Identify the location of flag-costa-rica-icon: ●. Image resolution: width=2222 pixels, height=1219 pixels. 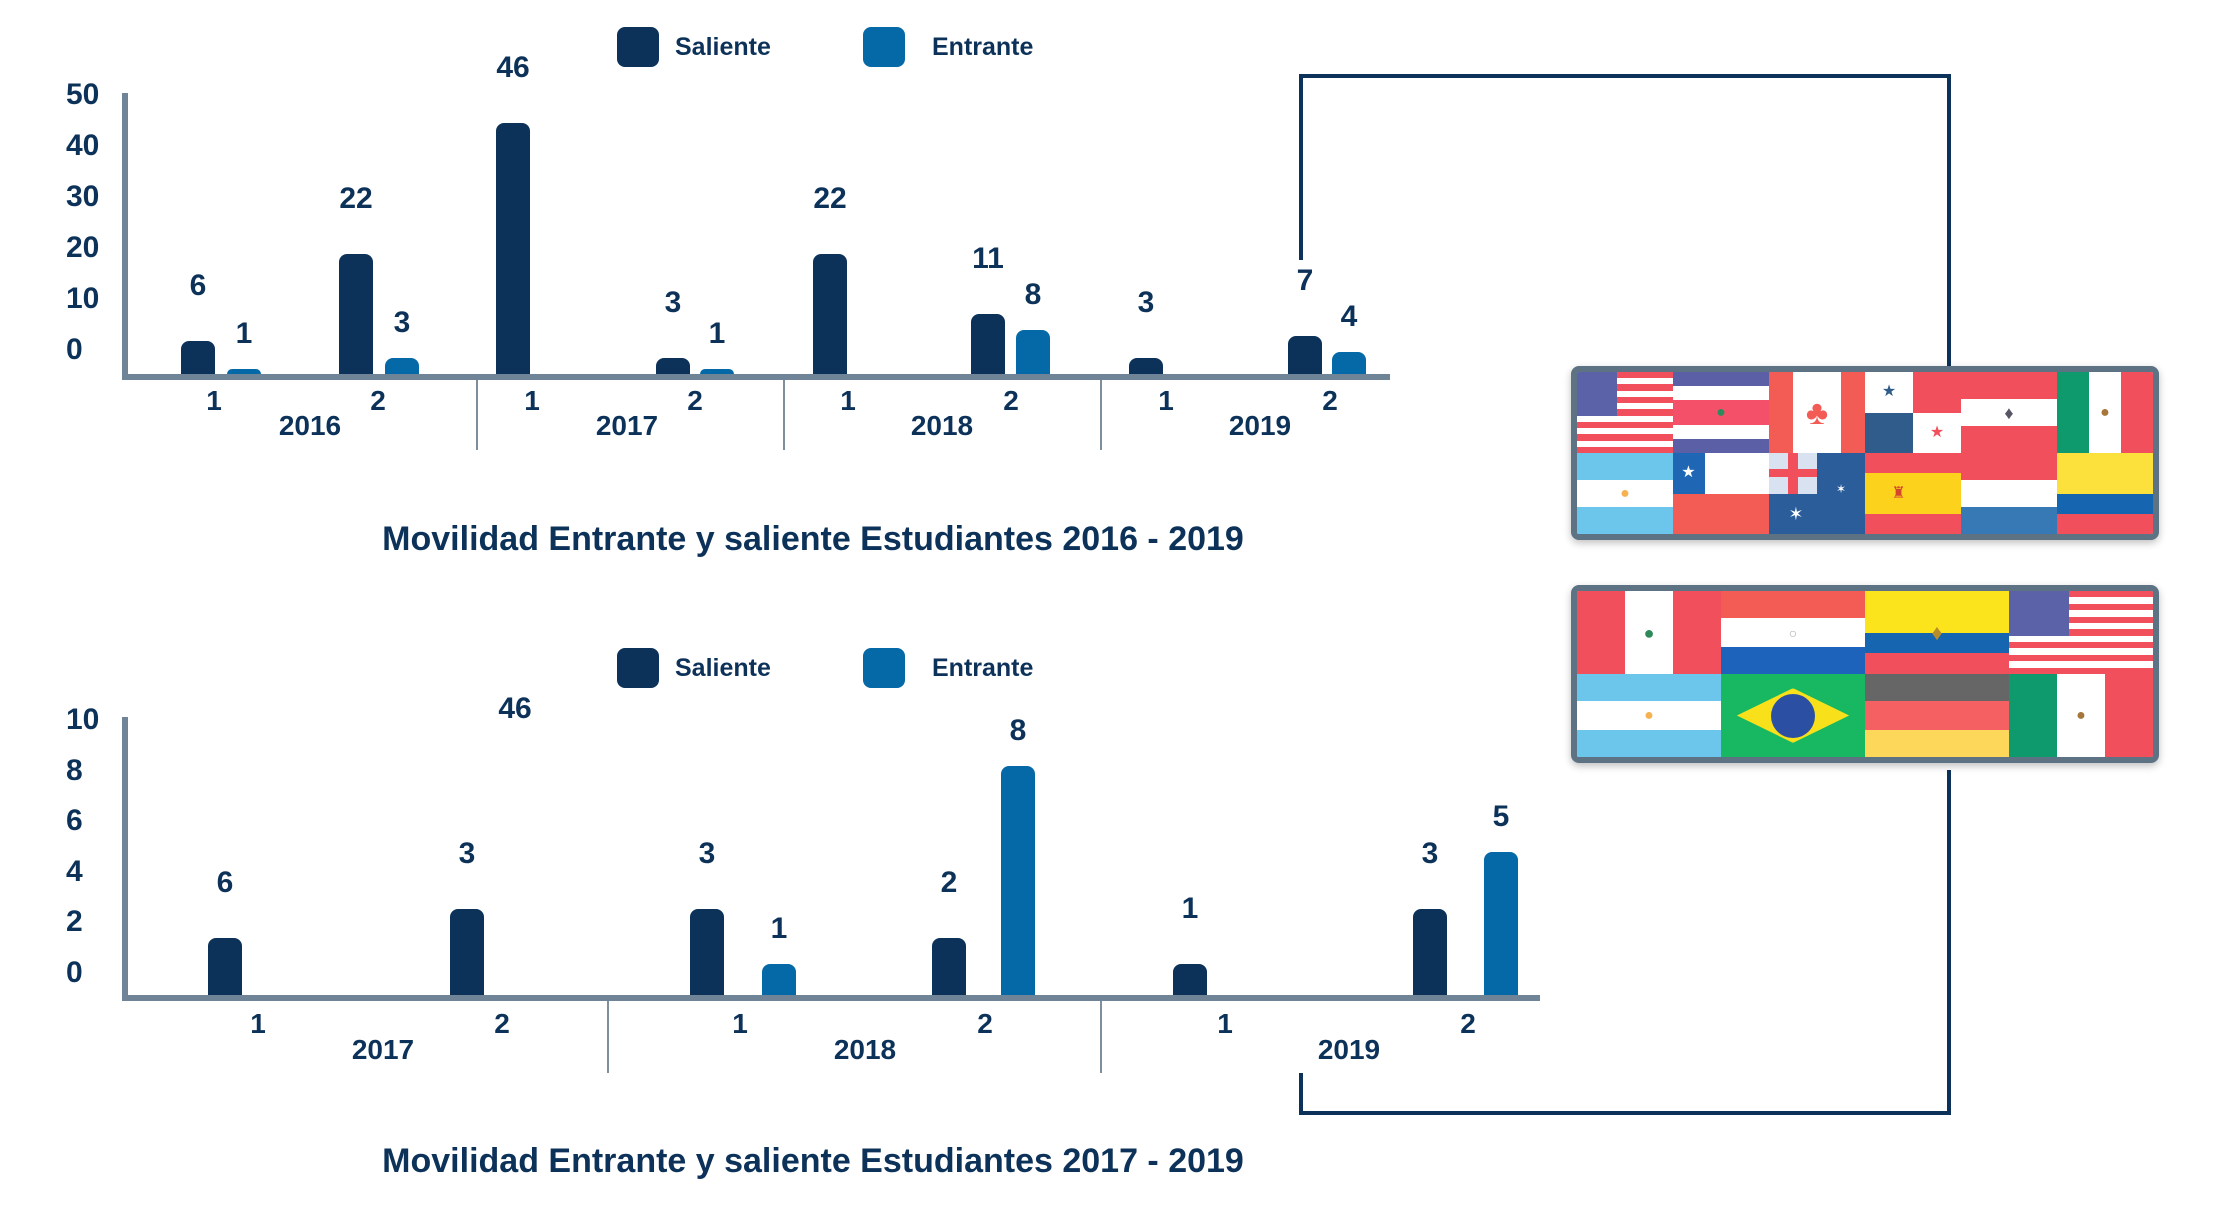
(1721, 412).